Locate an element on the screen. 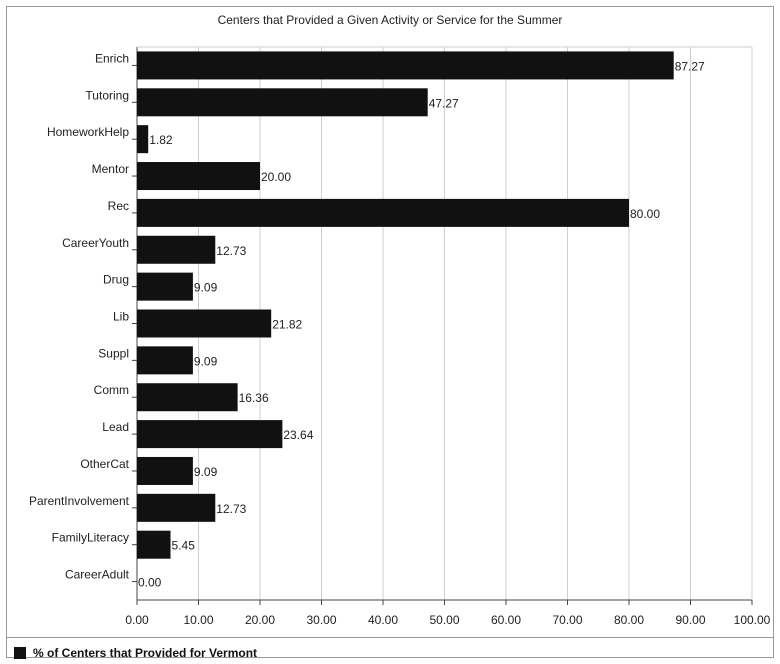 The height and width of the screenshot is (664, 780). bar-value-label: 23.64 is located at coordinates (298, 435).